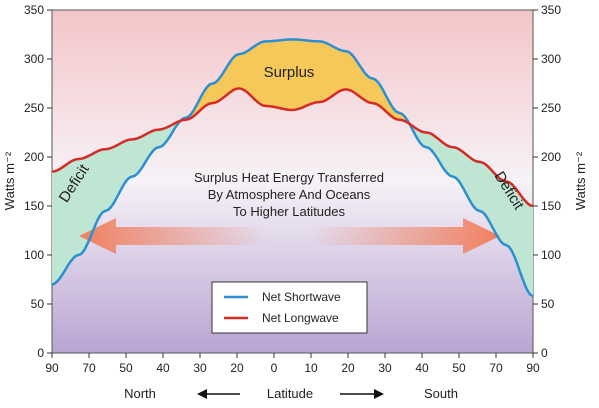 This screenshot has width=599, height=408. Describe the element at coordinates (289, 236) in the screenshot. I see `transfer-arrows` at that location.